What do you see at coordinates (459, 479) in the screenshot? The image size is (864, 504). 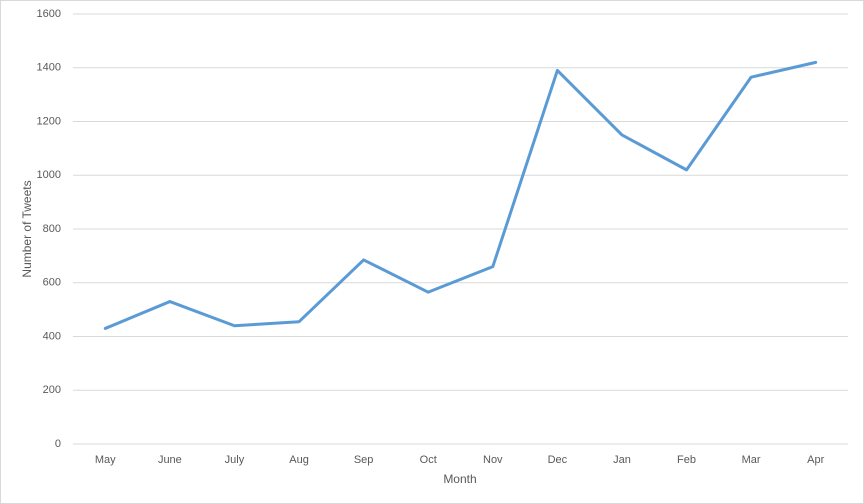 I see `x-axis-title: Month` at bounding box center [459, 479].